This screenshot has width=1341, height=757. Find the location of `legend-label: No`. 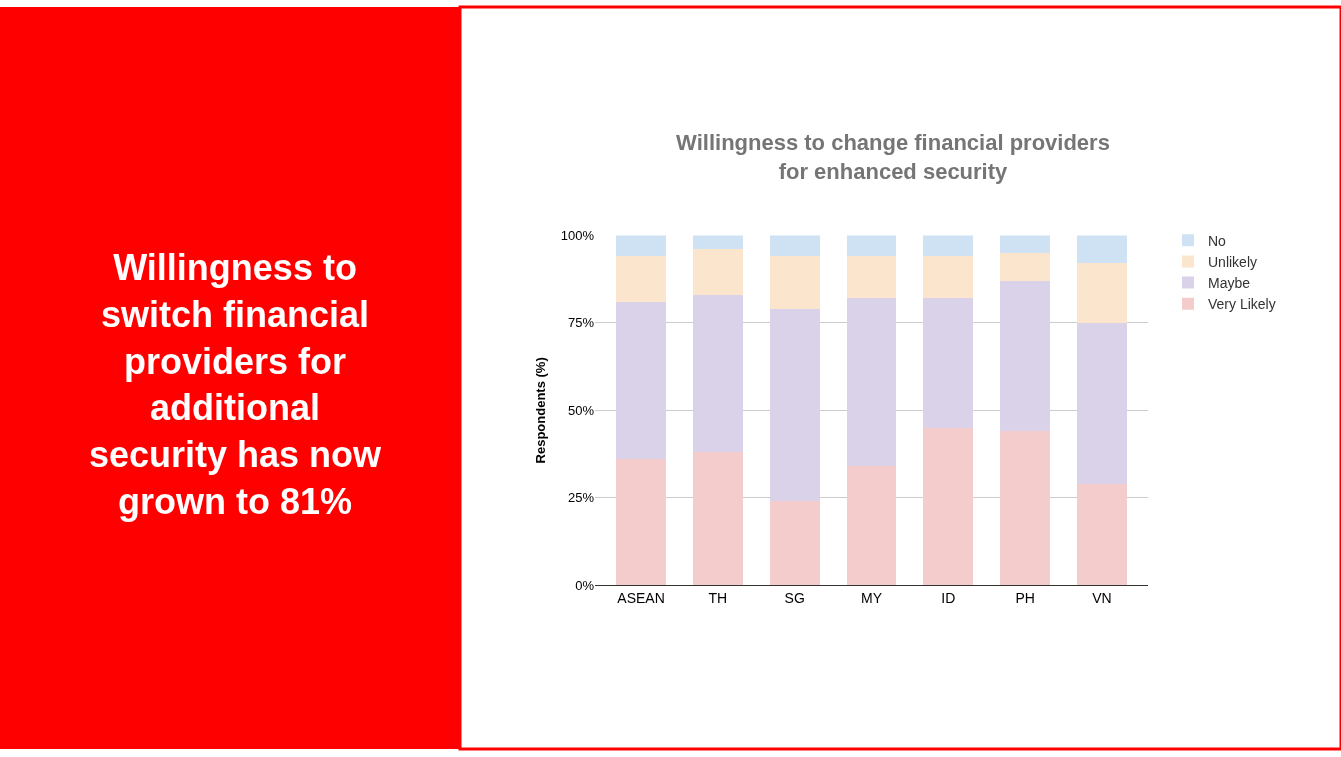

legend-label: No is located at coordinates (1217, 240).